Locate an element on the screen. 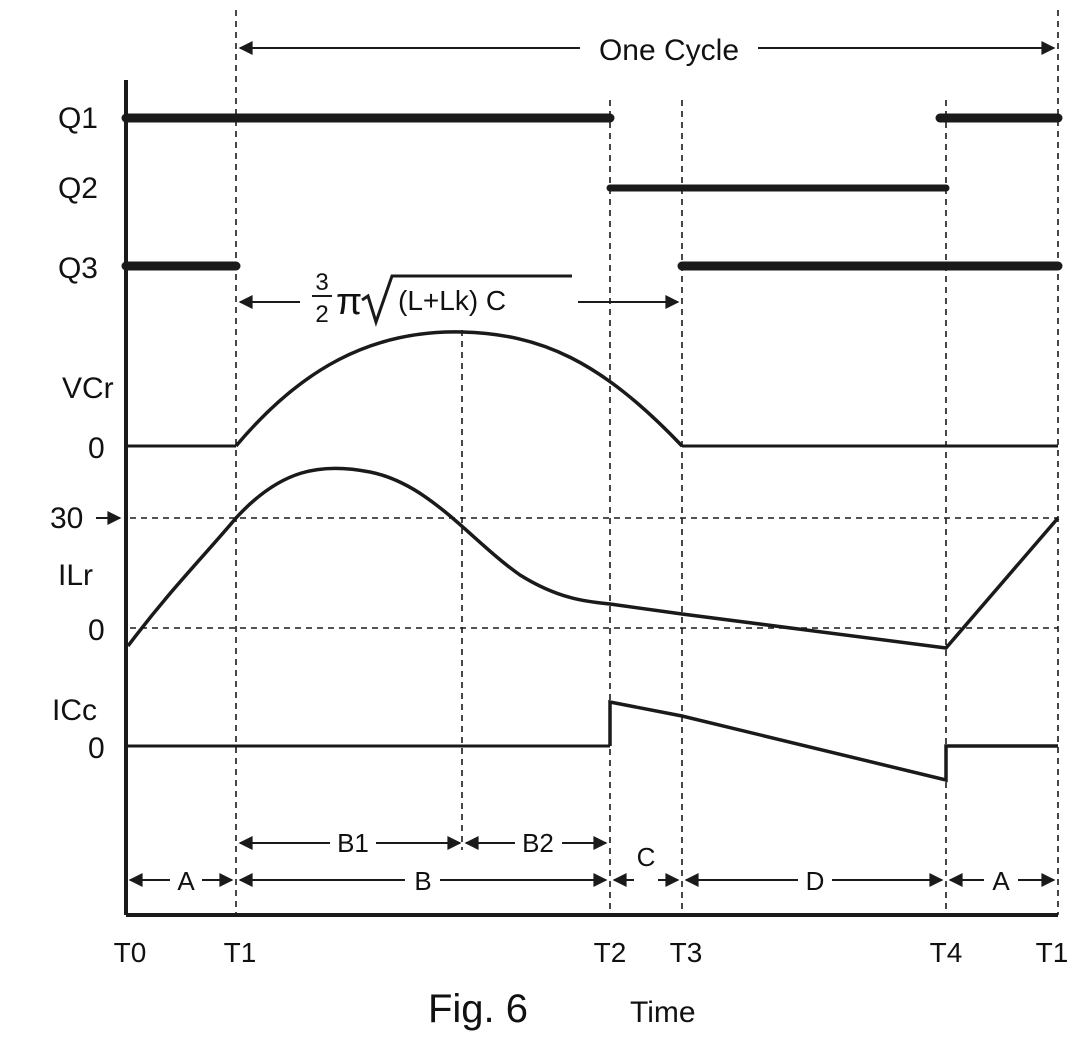  t0-label: T0 is located at coordinates (130, 952).